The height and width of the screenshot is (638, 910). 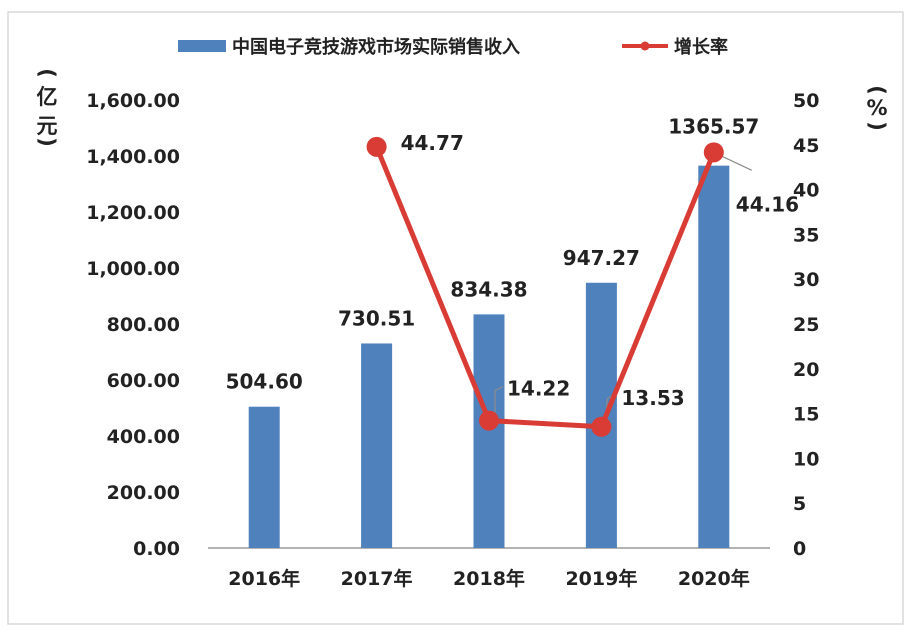 What do you see at coordinates (133, 101) in the screenshot?
I see `y-left-tick-label: 1,600.00` at bounding box center [133, 101].